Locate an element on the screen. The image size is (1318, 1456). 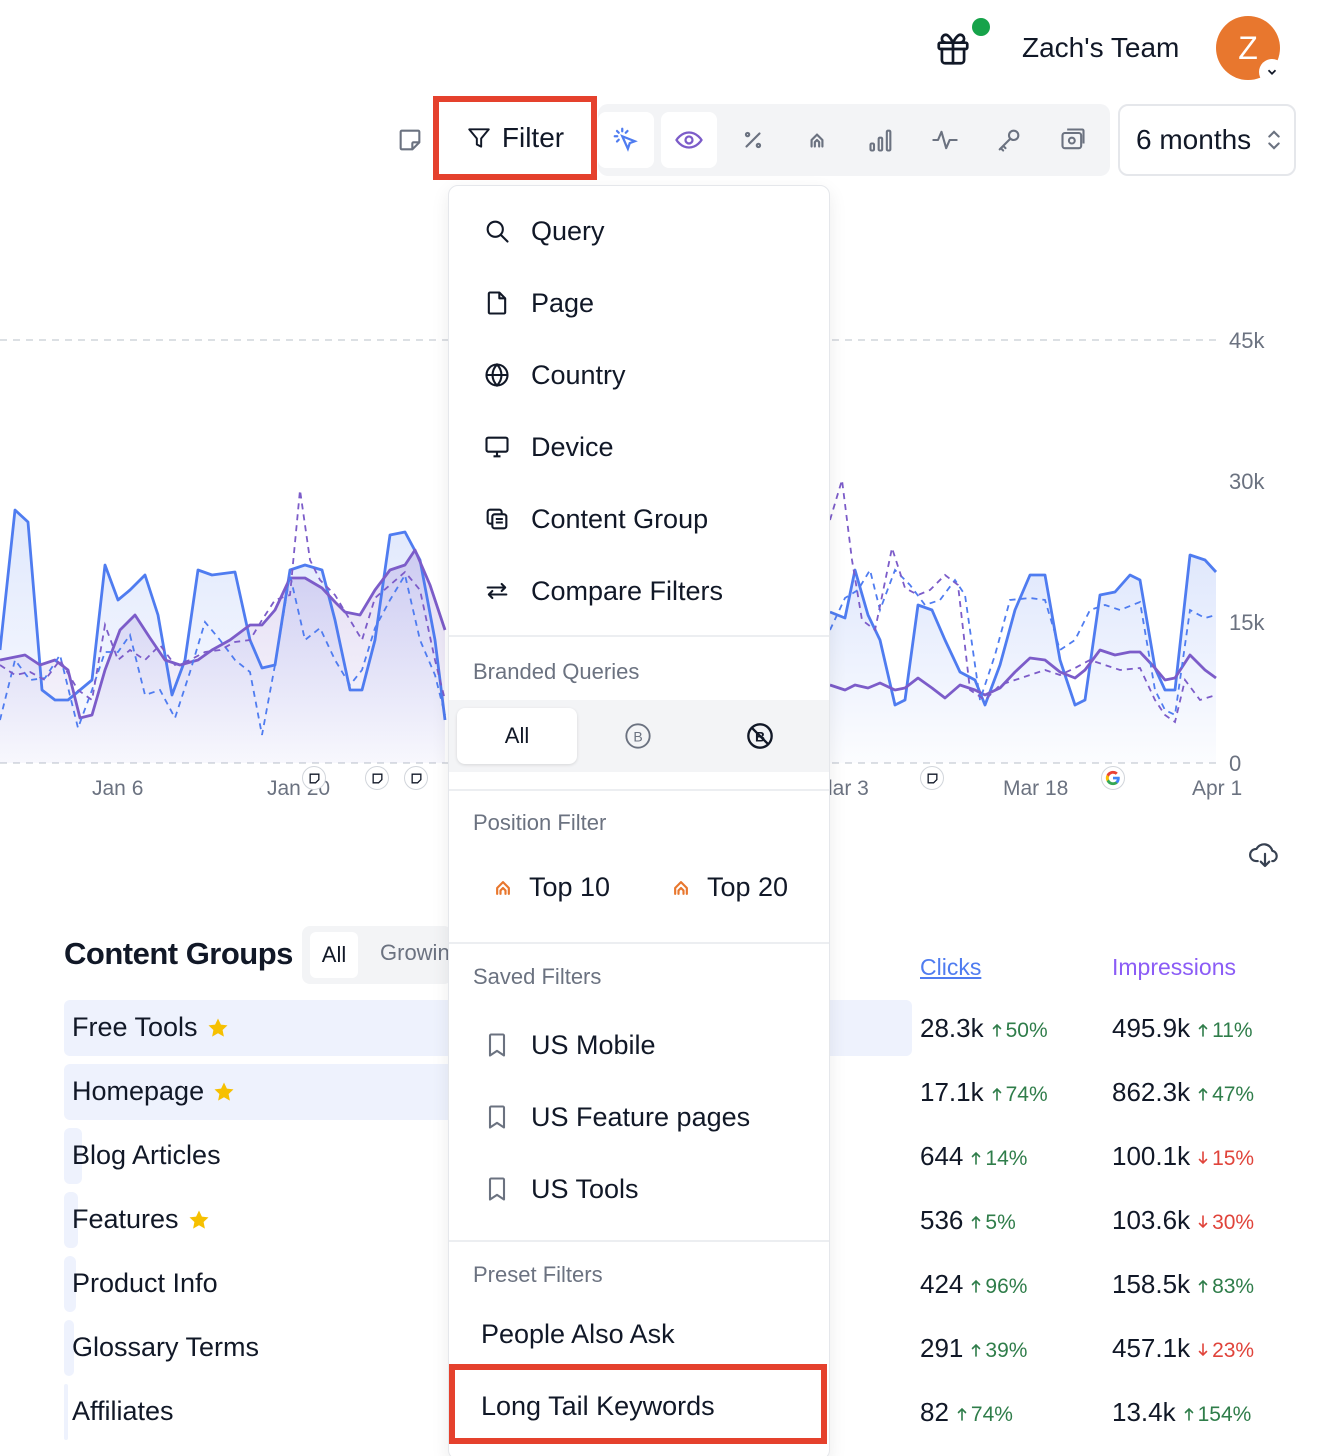
divider is located at coordinates (639, 943).